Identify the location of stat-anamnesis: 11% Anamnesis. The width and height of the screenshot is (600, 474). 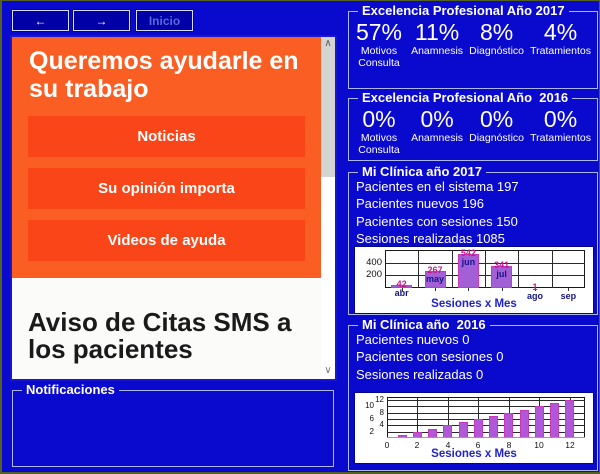
(437, 44).